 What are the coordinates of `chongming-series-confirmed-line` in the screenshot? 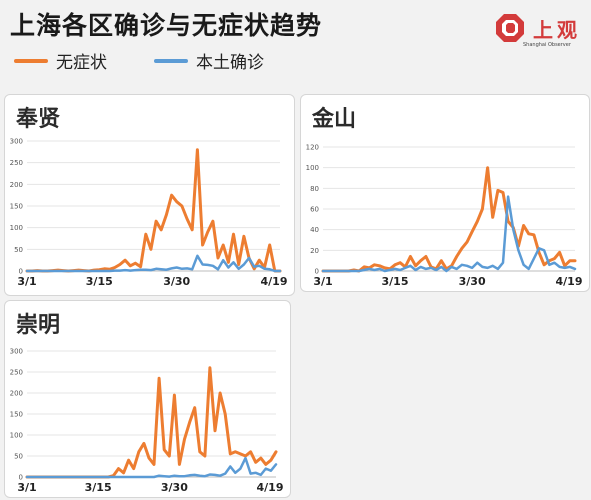 It's located at (151, 467).